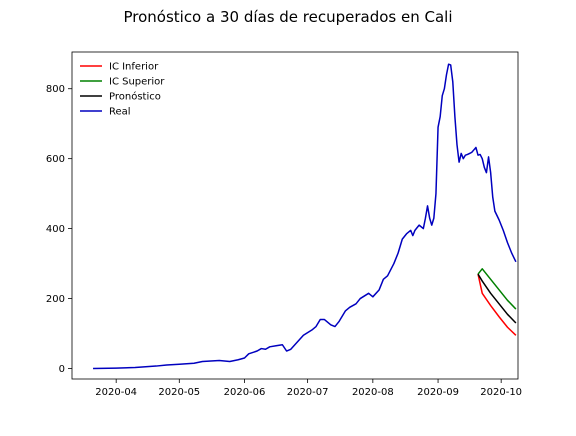  I want to click on x-tick-label: 2020-06, so click(245, 392).